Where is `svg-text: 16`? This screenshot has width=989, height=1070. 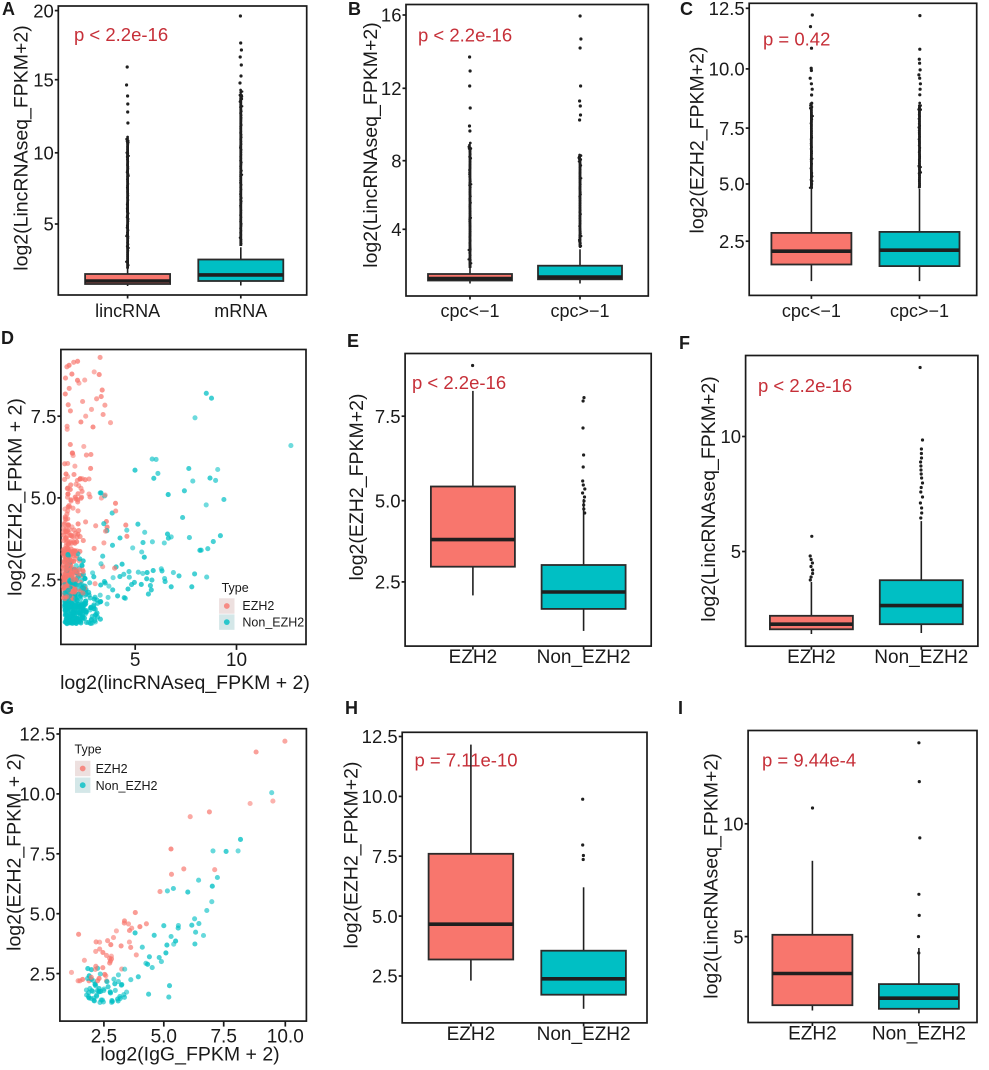 svg-text: 16 is located at coordinates (391, 15).